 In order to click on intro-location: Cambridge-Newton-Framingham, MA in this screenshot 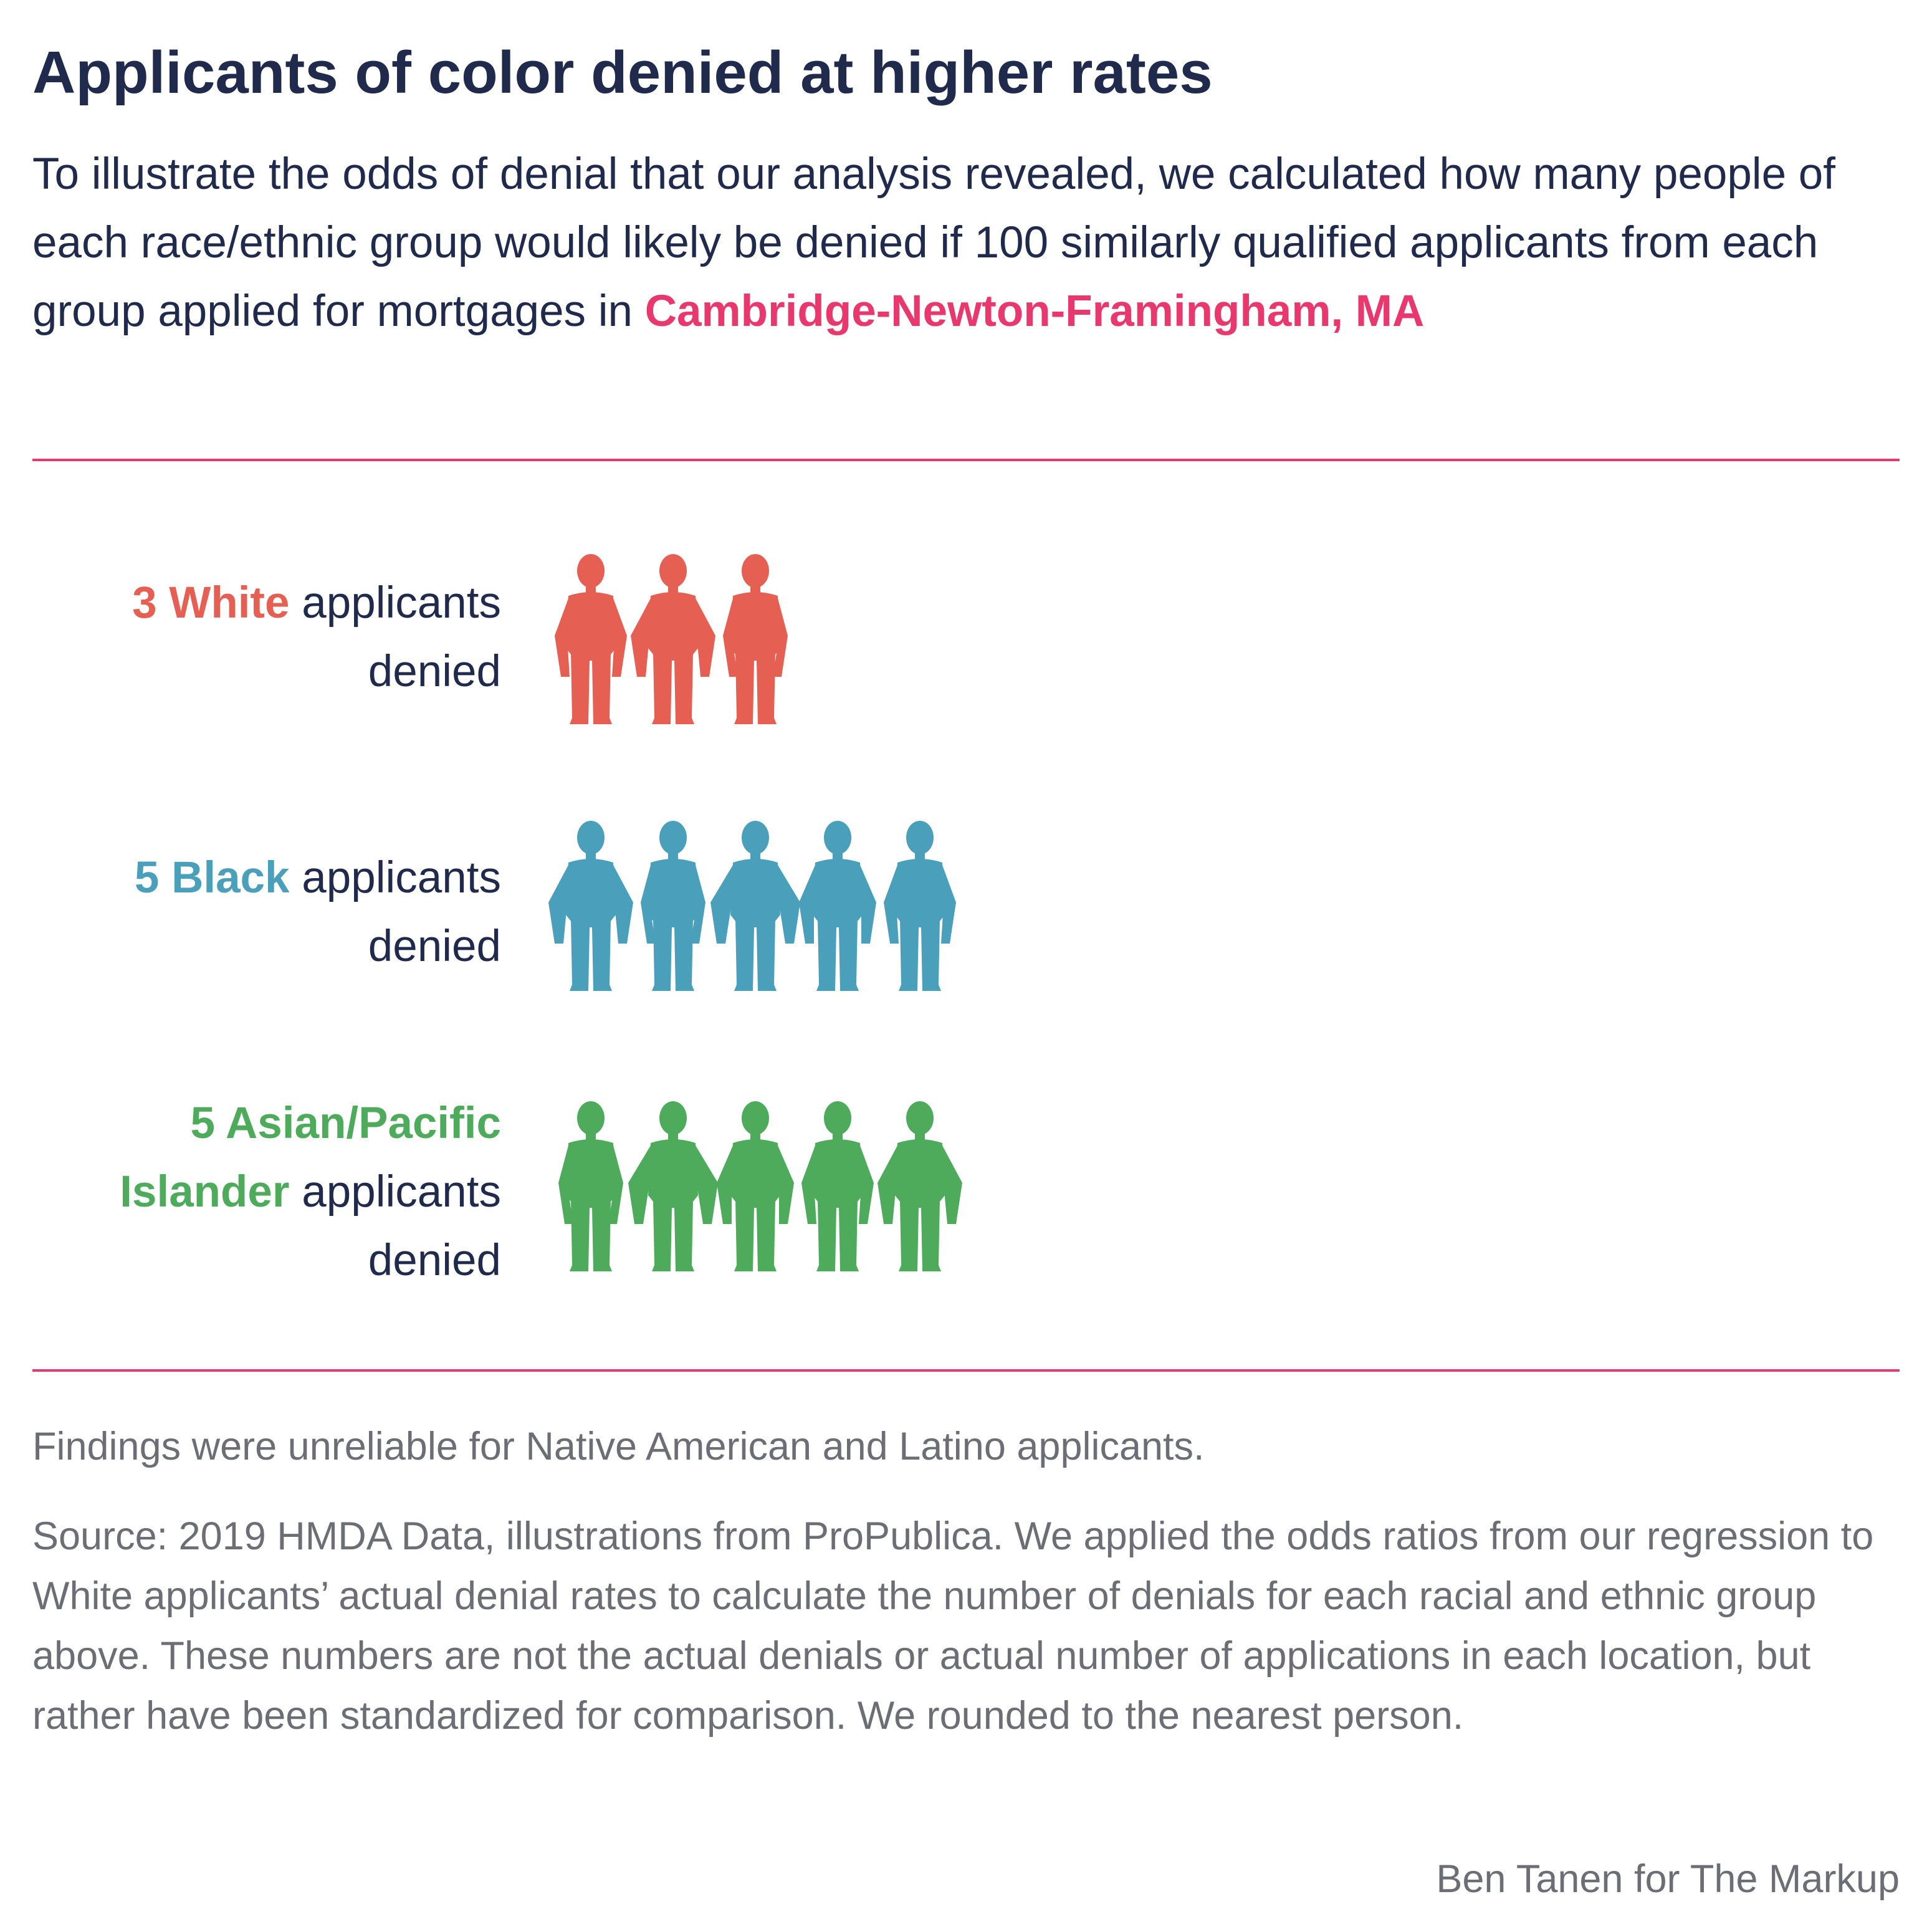, I will do `click(1034, 311)`.